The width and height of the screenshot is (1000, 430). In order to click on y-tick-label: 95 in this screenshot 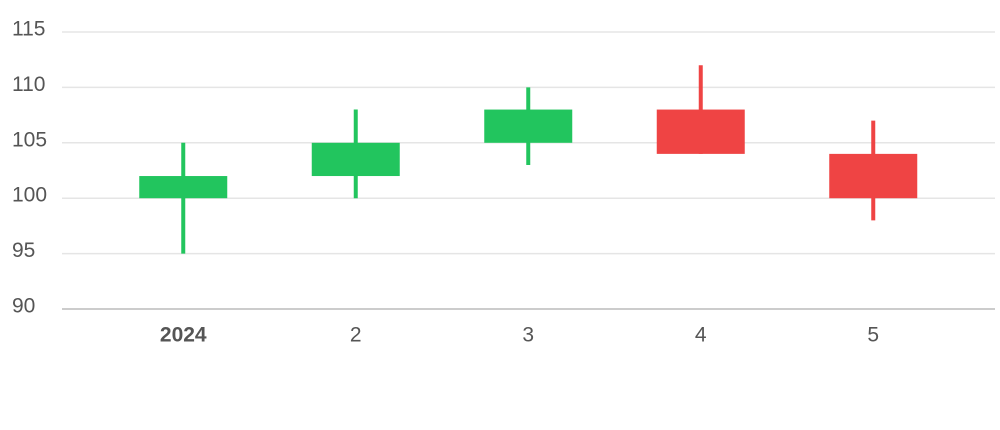, I will do `click(23, 250)`.